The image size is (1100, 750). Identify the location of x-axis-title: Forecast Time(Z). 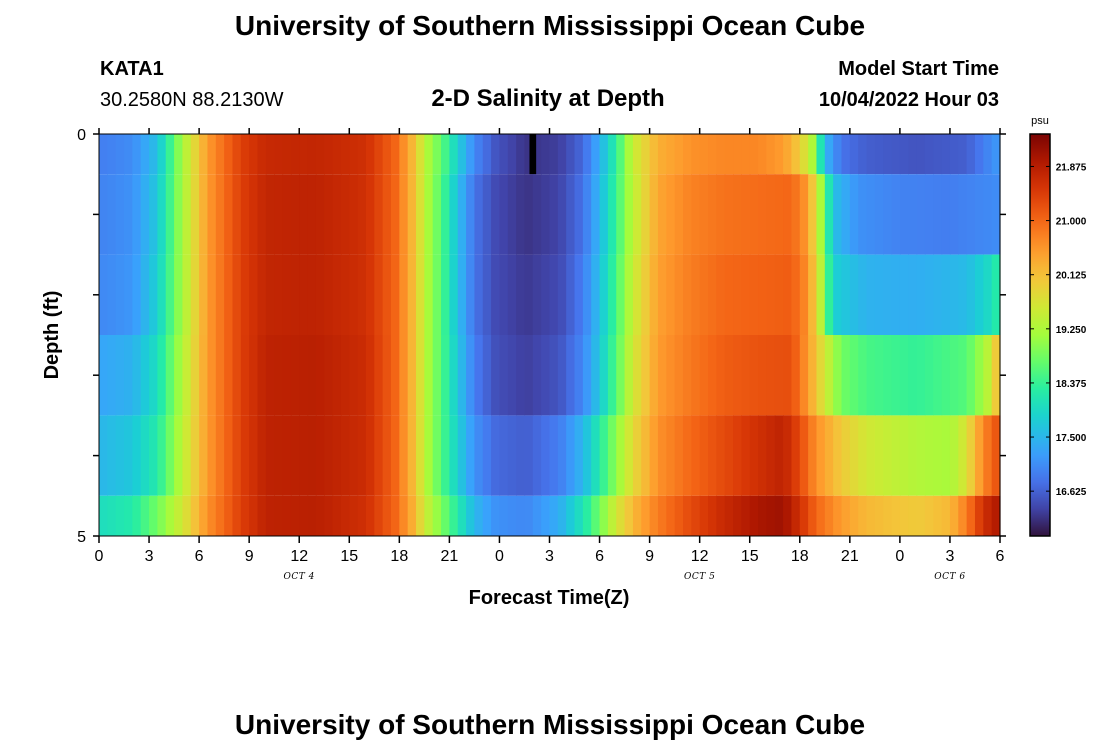
(549, 598).